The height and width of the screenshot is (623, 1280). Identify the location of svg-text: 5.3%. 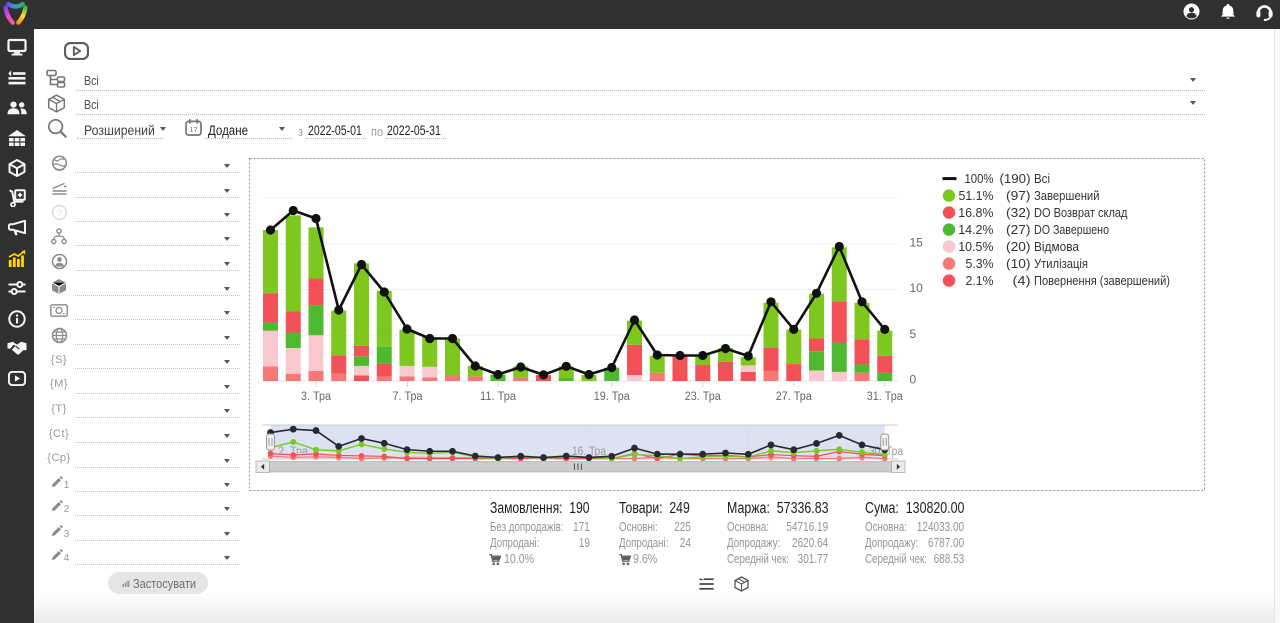
(980, 263).